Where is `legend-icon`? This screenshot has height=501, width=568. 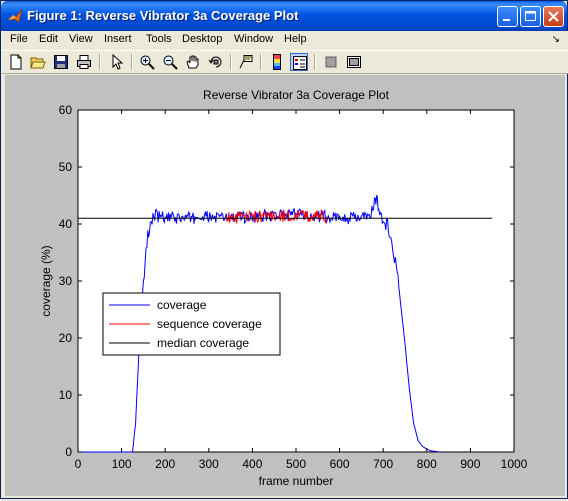
legend-icon is located at coordinates (300, 63).